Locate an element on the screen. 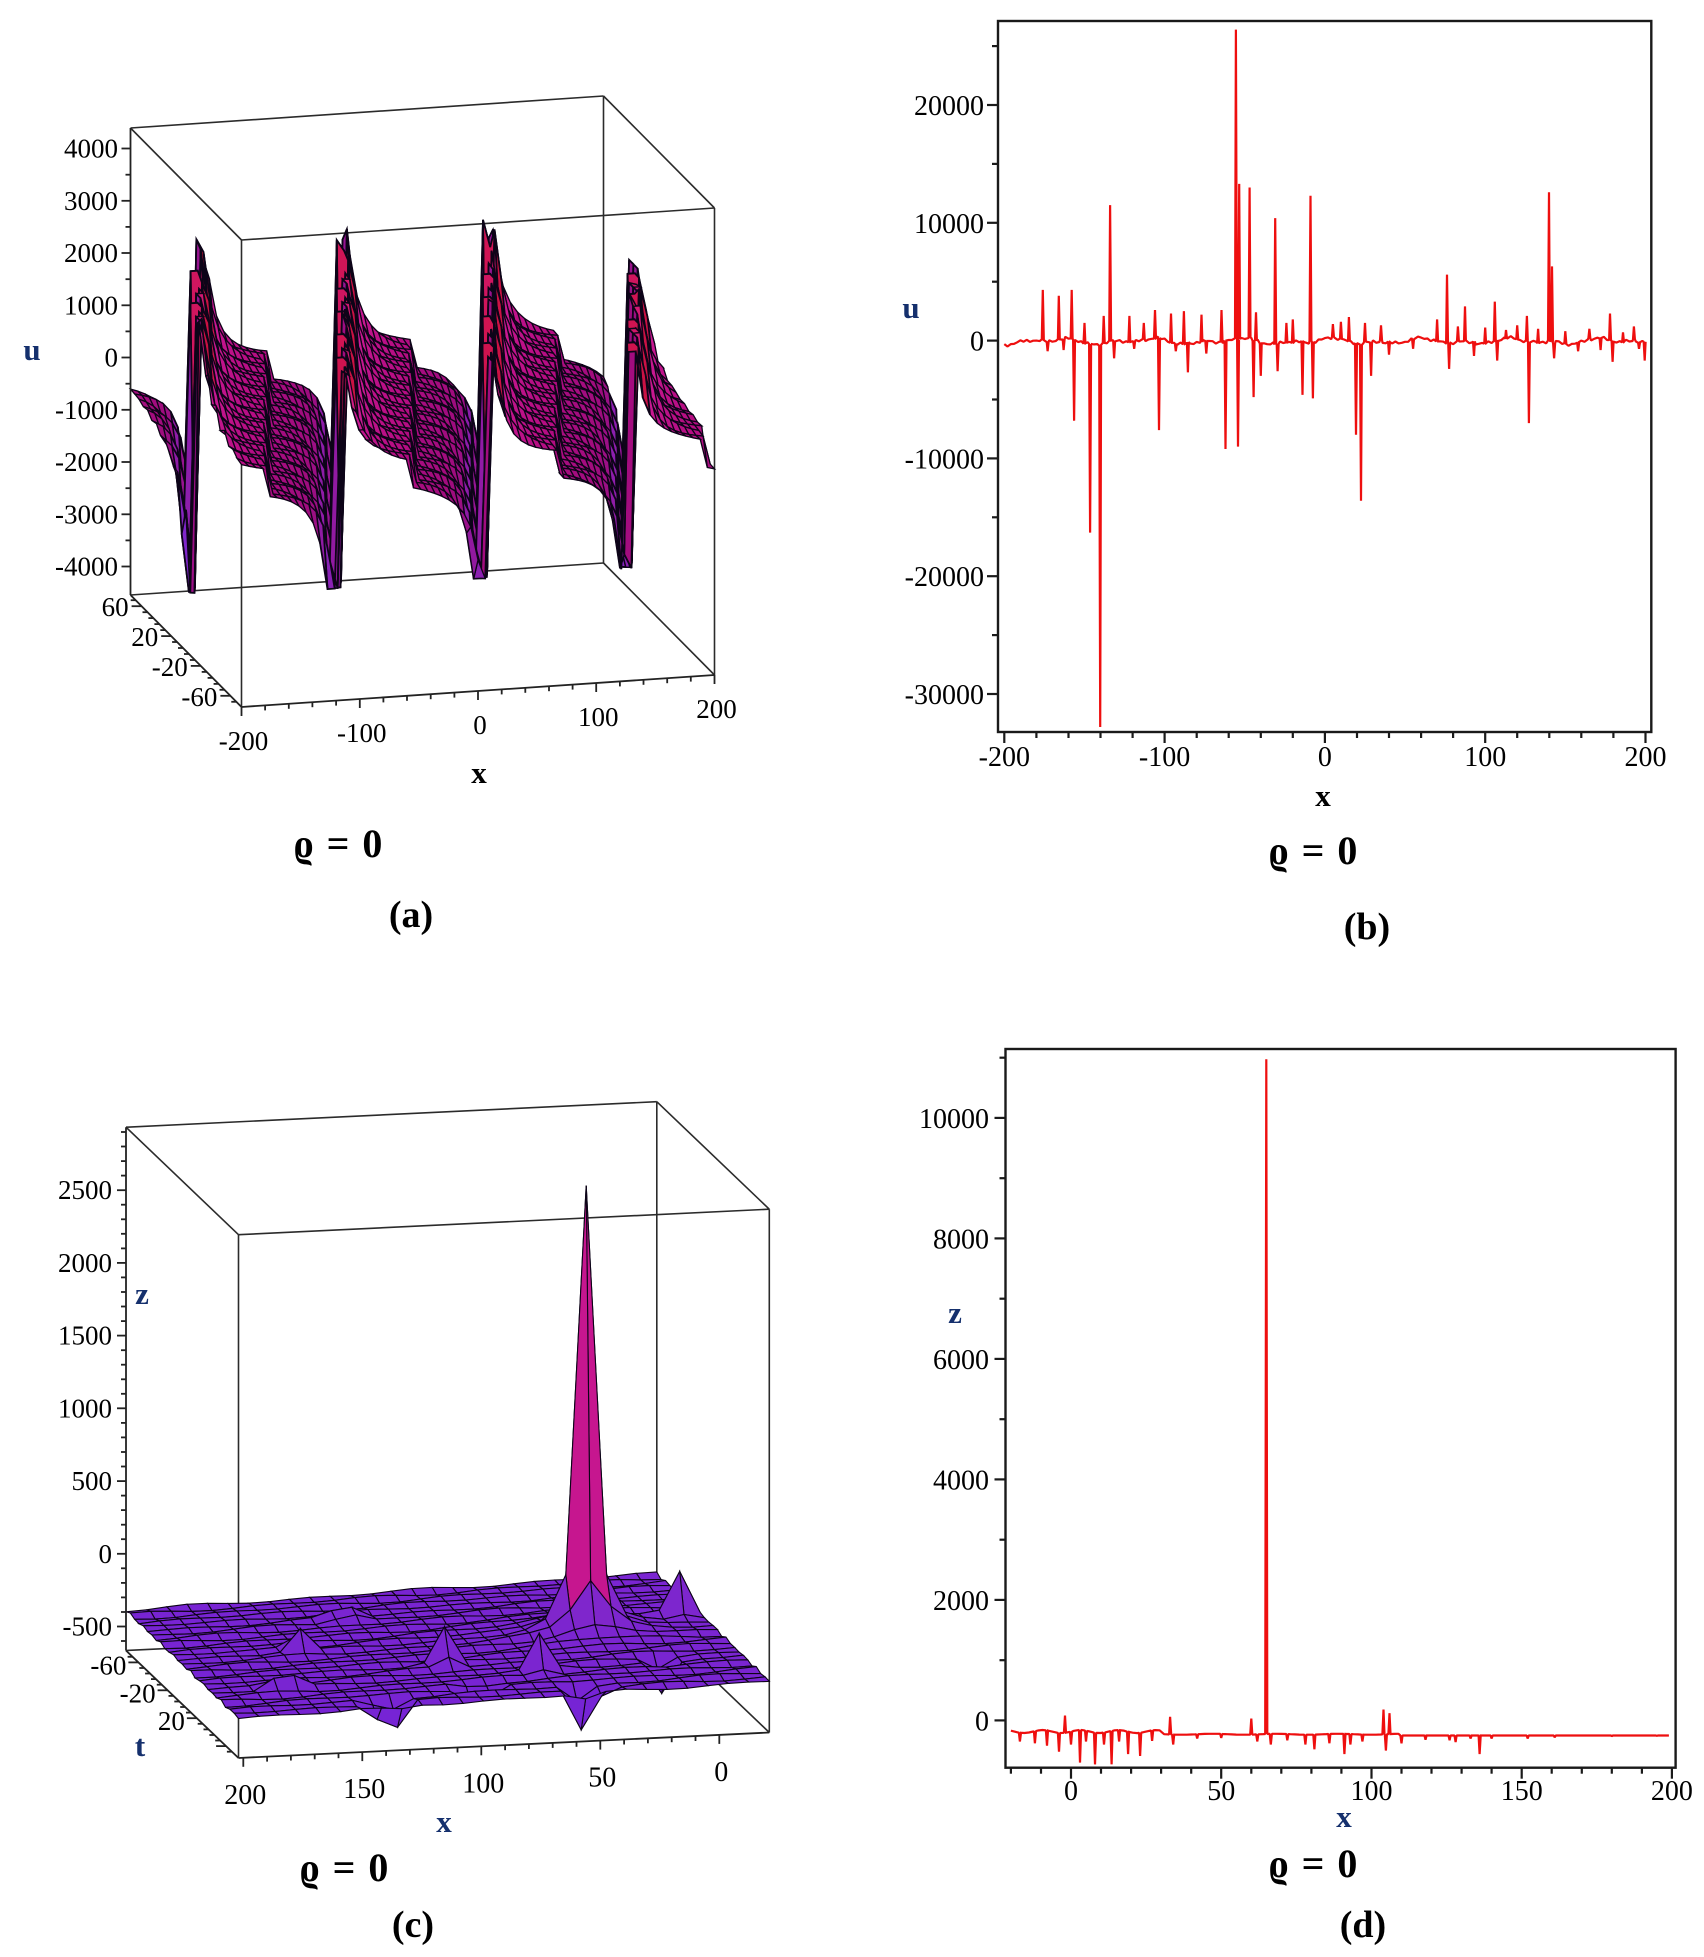  svg-text: -1000 is located at coordinates (86, 410).